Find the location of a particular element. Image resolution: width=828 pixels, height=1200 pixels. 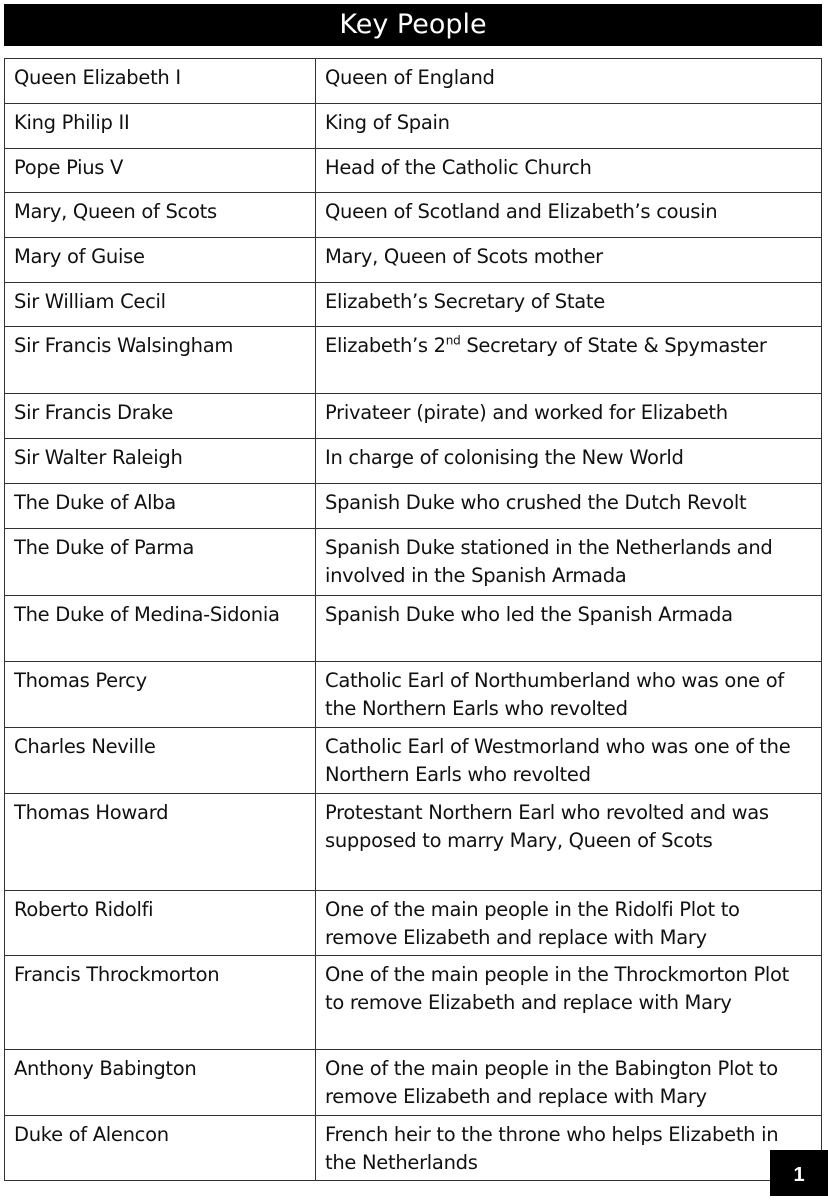

person-name: Mary of Guise is located at coordinates (160, 260).